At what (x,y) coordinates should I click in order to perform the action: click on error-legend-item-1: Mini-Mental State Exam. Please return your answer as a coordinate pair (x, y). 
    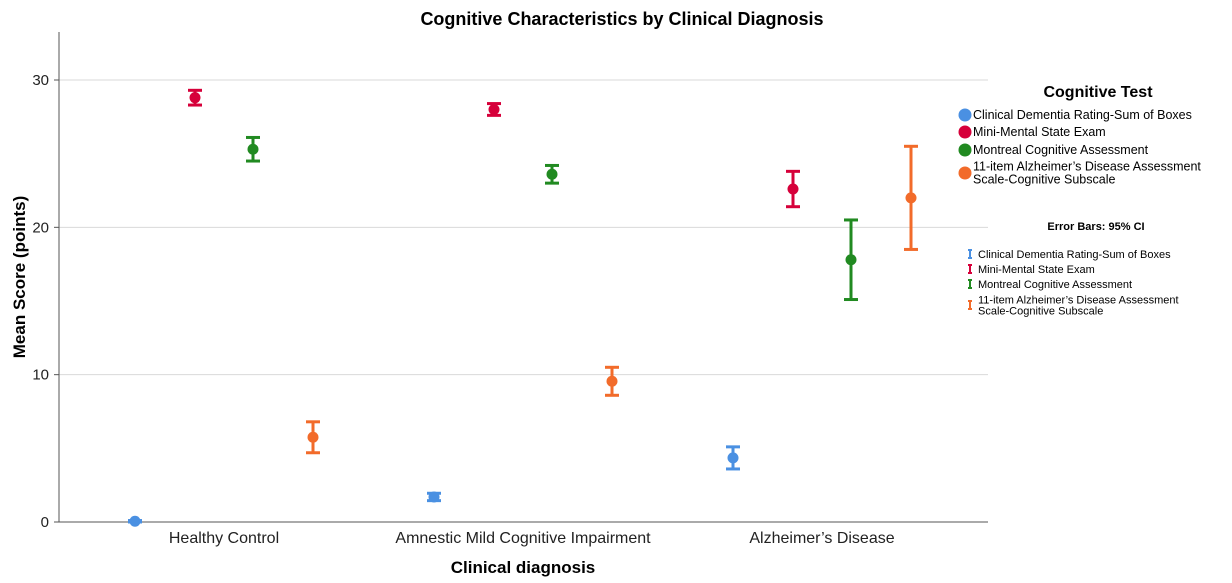
    Looking at the image, I should click on (1031, 270).